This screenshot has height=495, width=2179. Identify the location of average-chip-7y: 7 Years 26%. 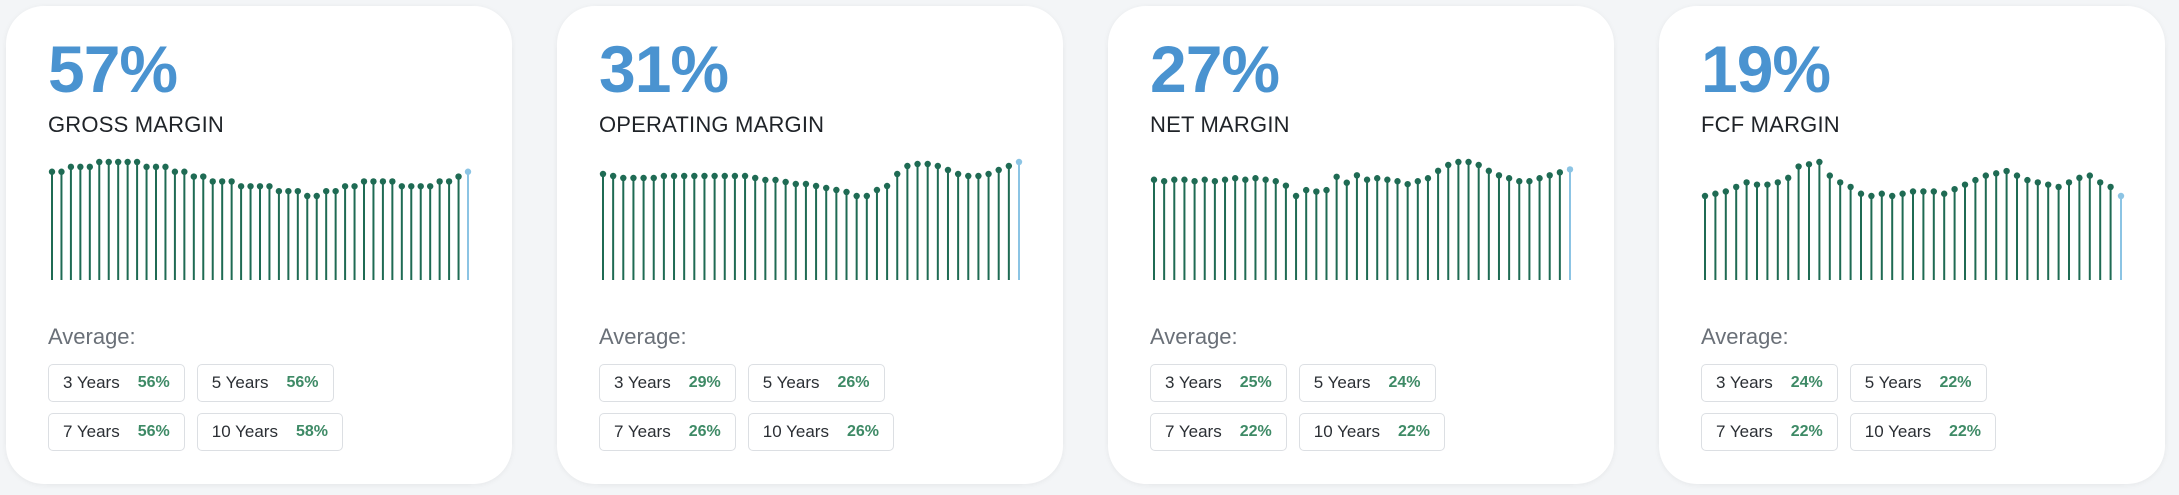
(667, 432).